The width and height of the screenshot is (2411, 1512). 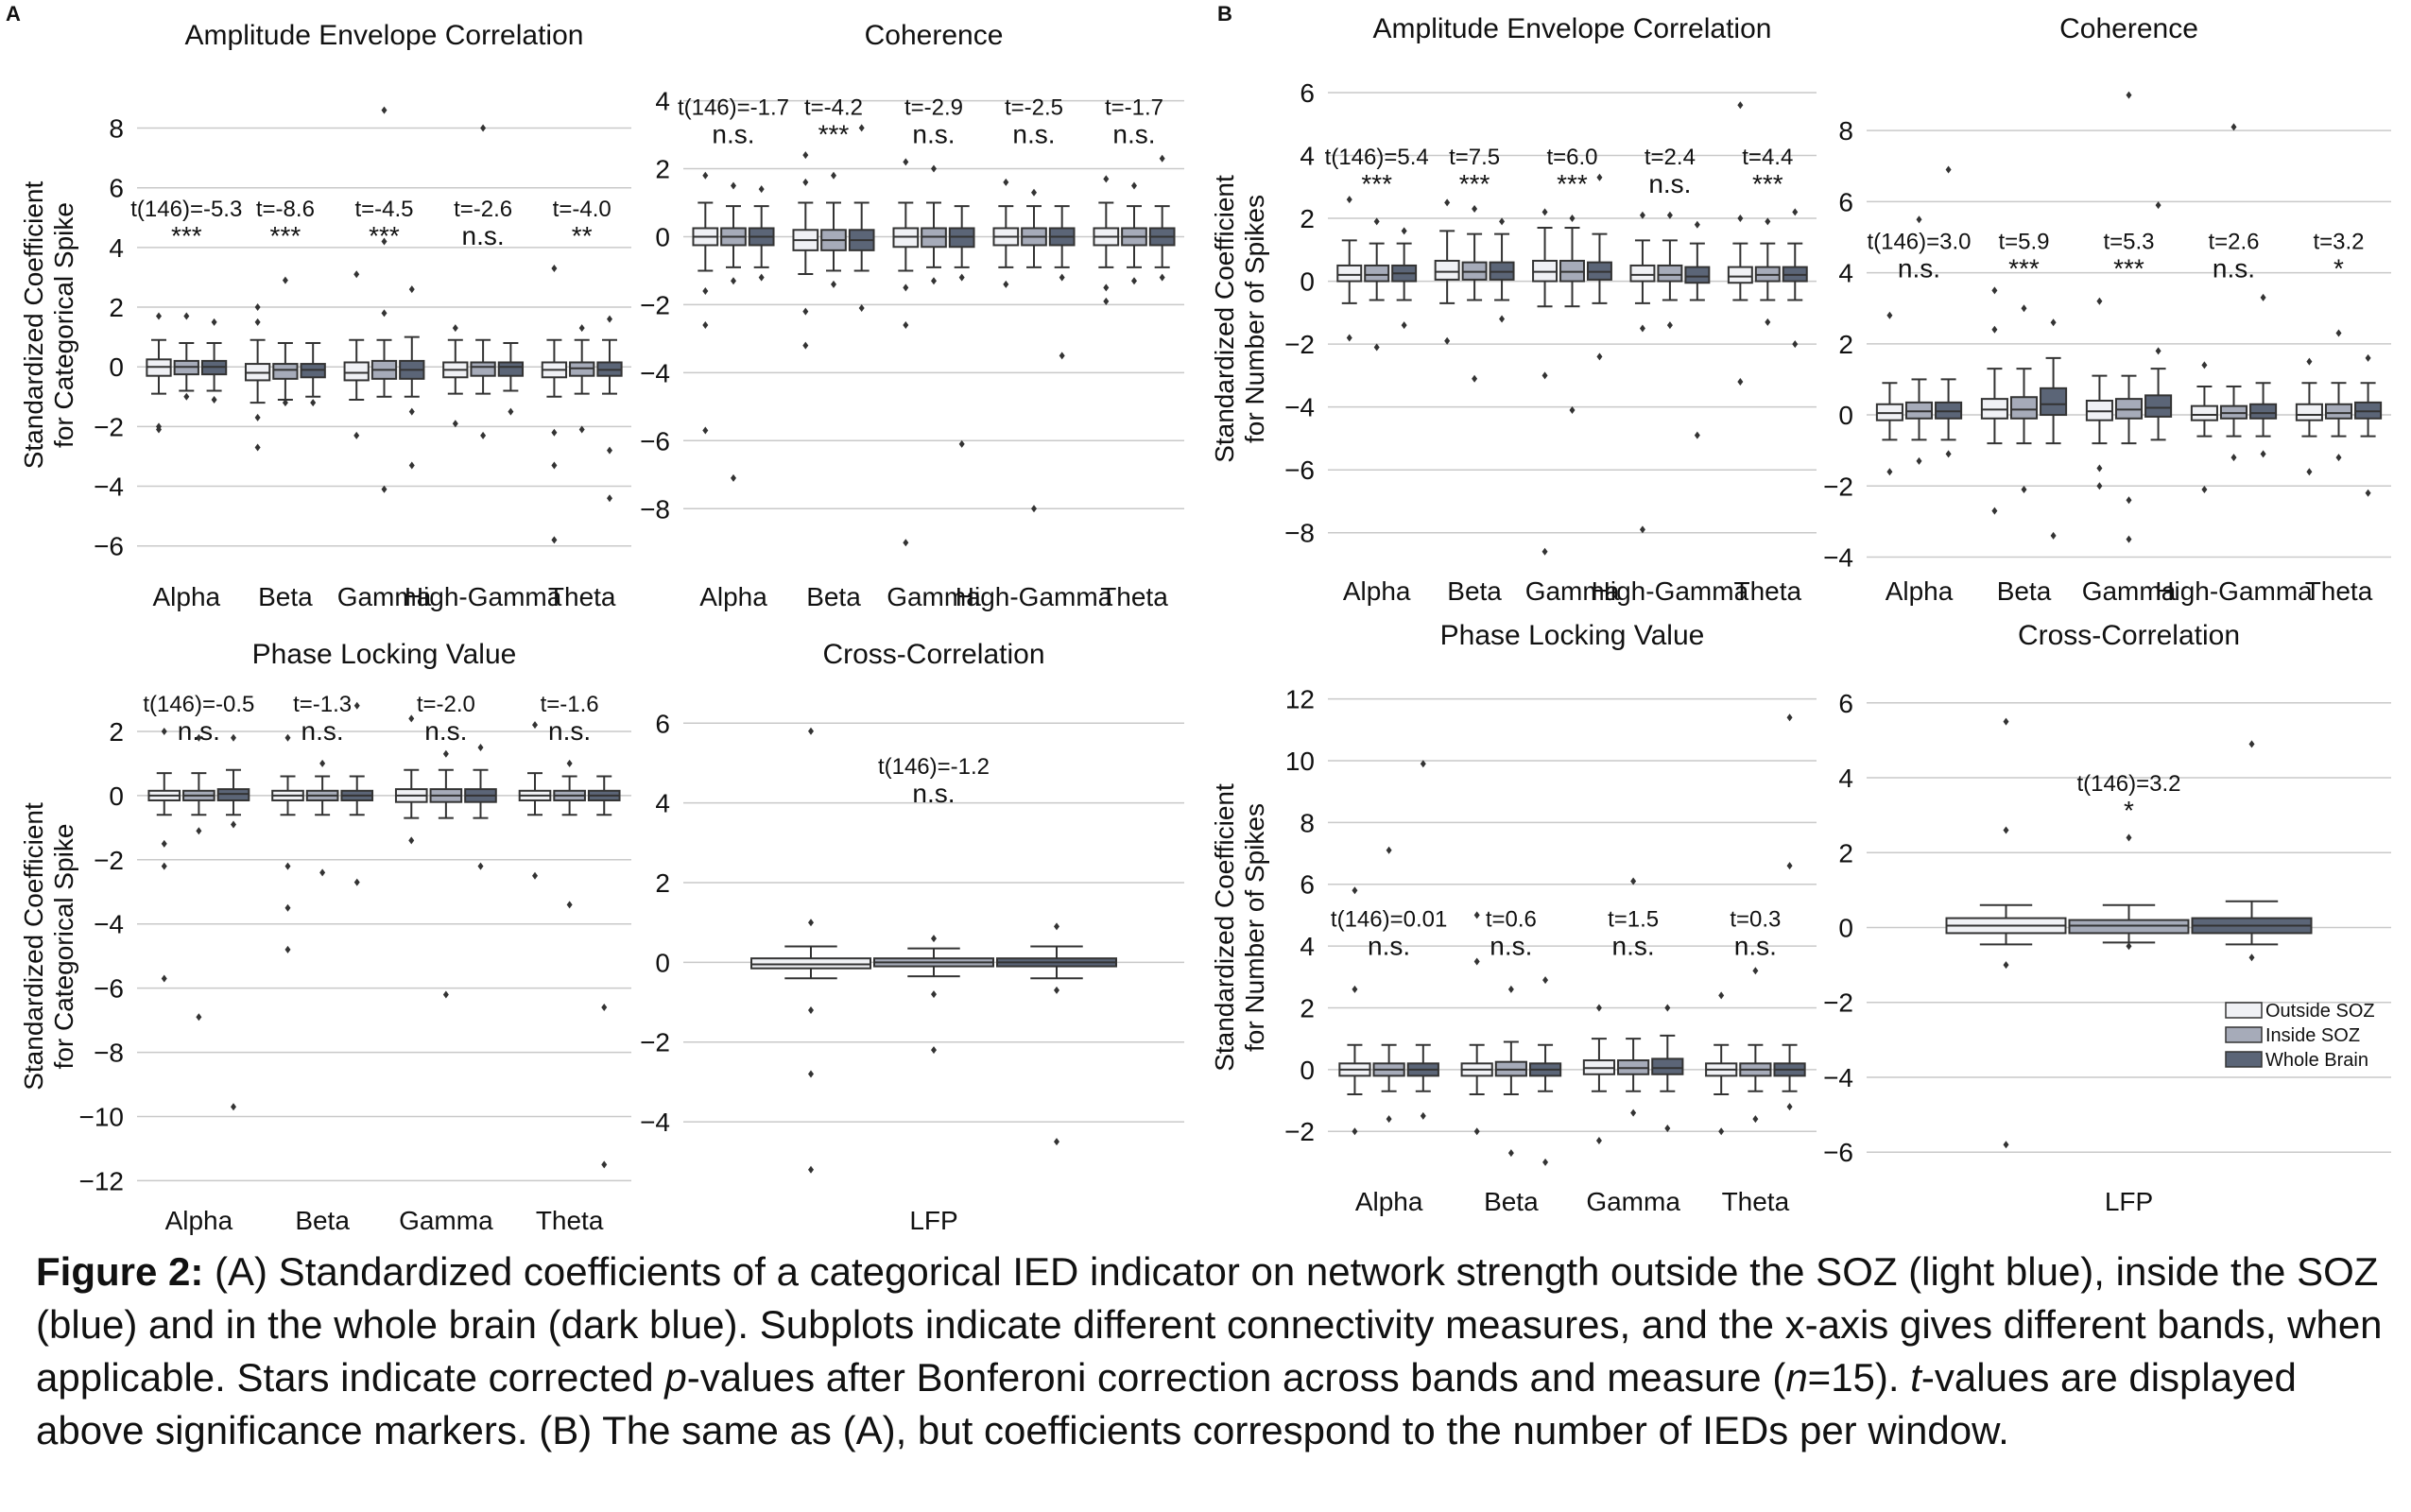 What do you see at coordinates (1034, 596) in the screenshot?
I see `x-tick-label: High-Gamma` at bounding box center [1034, 596].